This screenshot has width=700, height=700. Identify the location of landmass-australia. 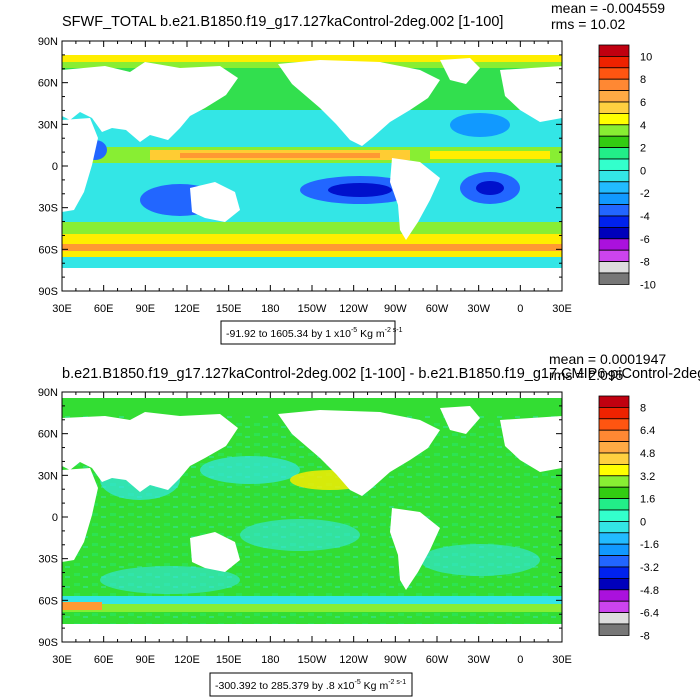
(215, 552).